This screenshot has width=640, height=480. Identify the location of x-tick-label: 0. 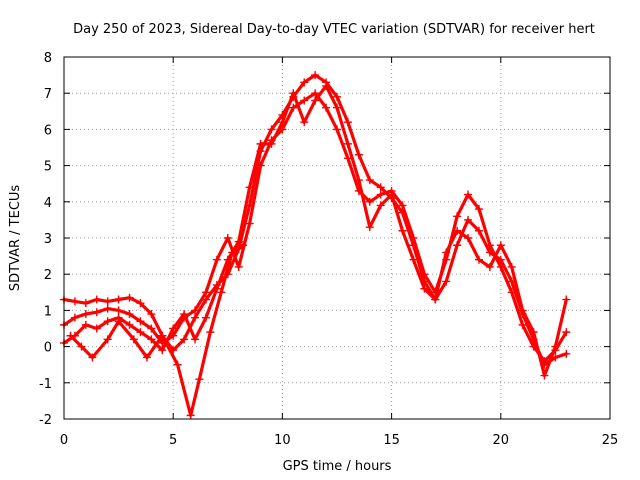
(64, 440).